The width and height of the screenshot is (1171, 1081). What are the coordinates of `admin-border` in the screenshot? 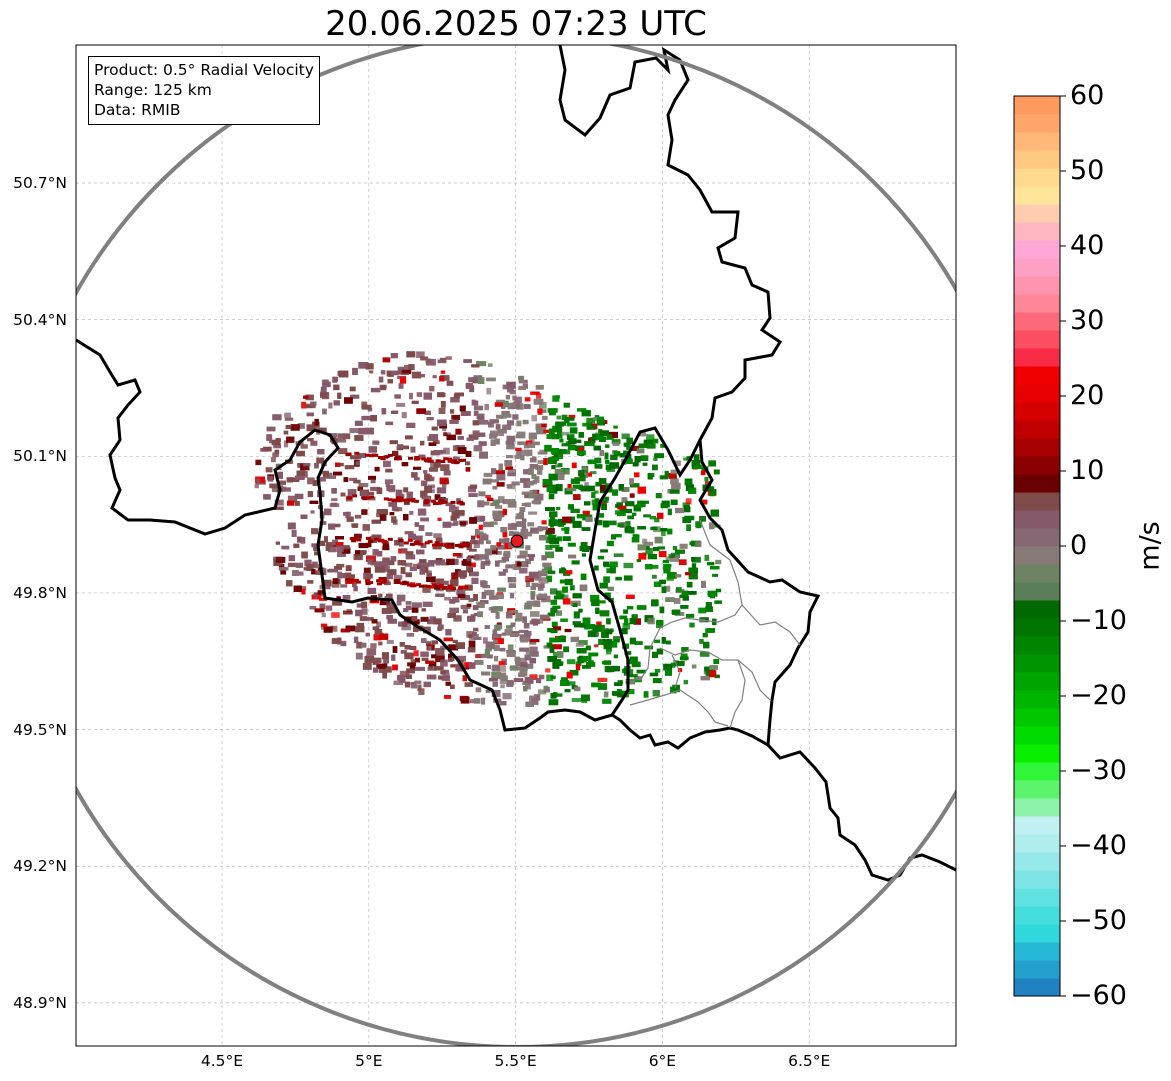 It's located at (715, 674).